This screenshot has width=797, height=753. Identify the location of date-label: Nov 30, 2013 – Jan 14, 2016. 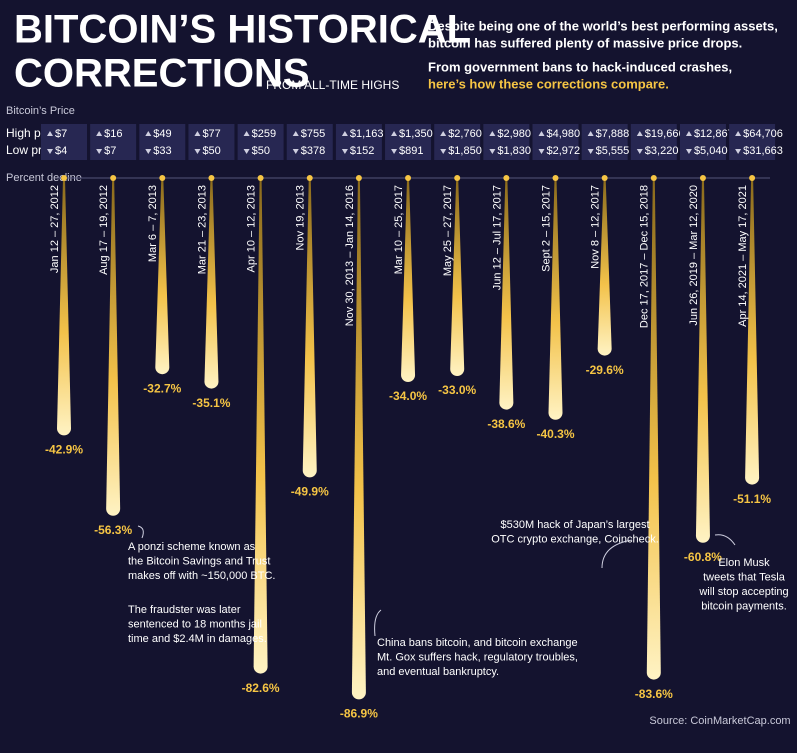
(350, 255).